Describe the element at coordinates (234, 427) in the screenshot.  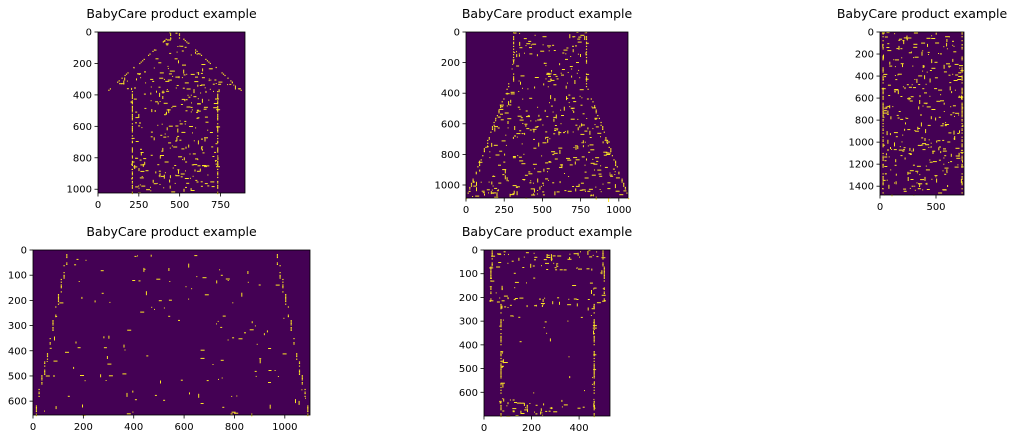
I see `x-tick-label: 800` at that location.